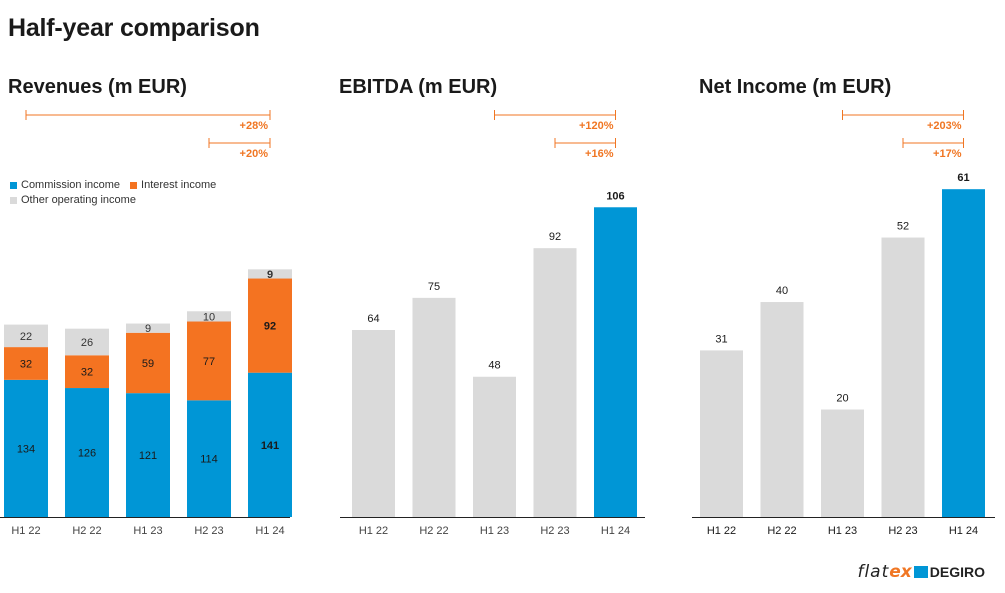  Describe the element at coordinates (903, 227) in the screenshot. I see `data-label-3: 52` at that location.